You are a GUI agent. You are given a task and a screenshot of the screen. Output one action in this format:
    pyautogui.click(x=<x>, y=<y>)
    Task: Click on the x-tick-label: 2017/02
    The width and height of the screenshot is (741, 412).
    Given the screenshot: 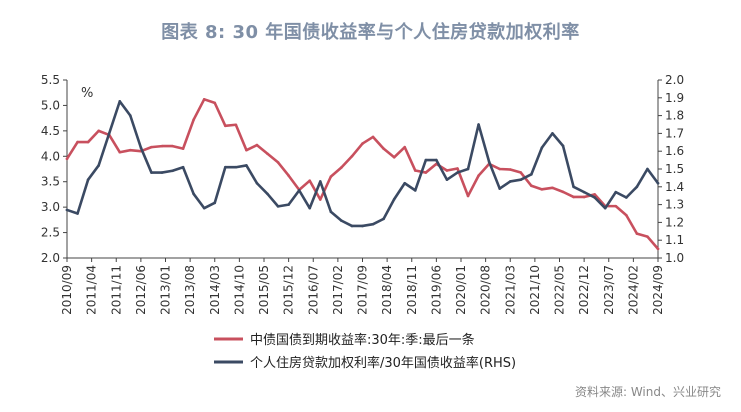 What is the action you would take?
    pyautogui.click(x=338, y=290)
    